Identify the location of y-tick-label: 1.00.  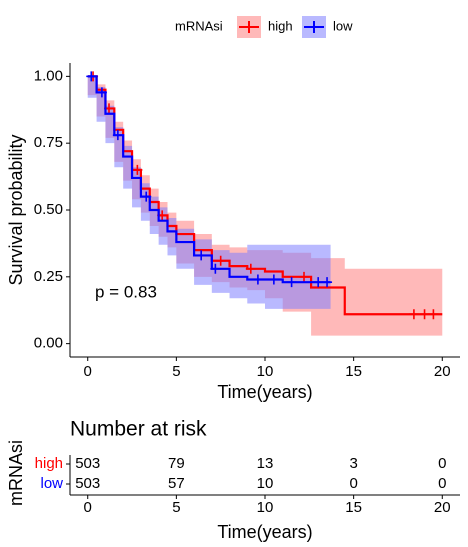
(48, 75).